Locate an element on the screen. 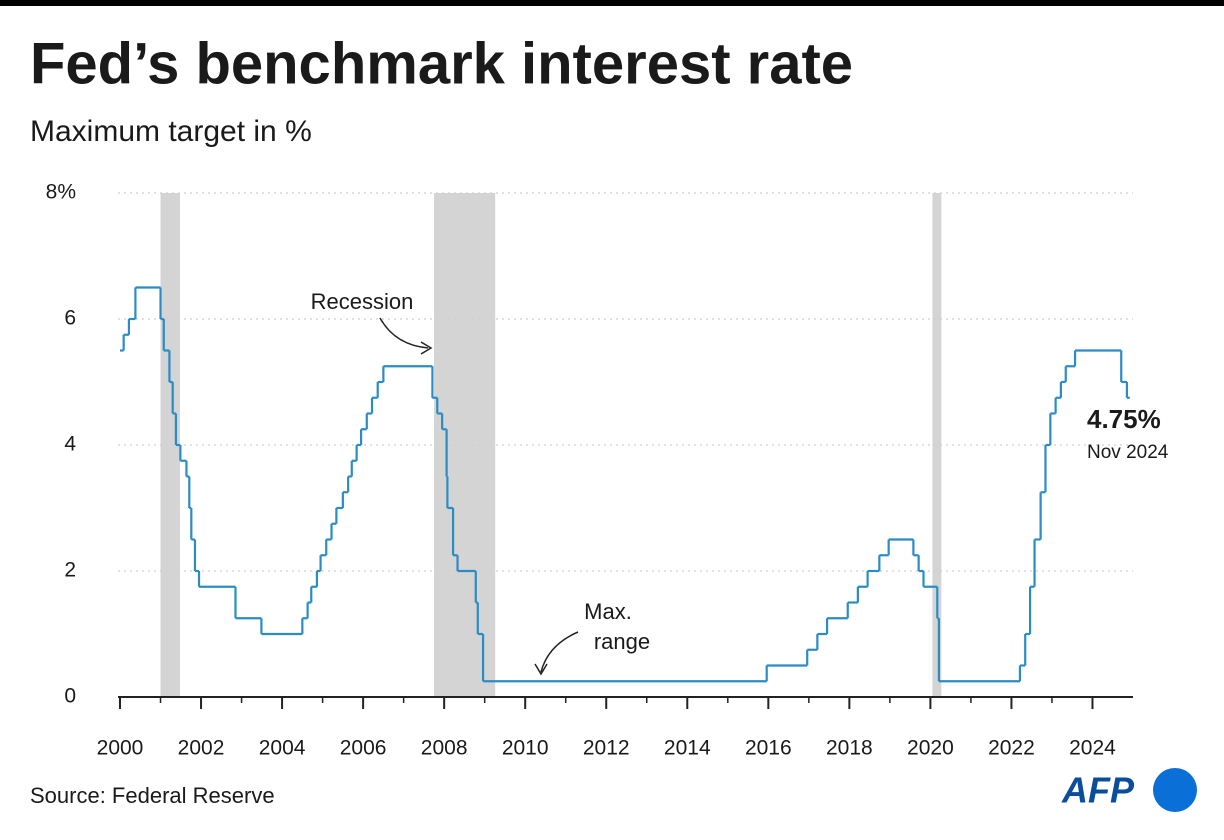  x-tick-label: 2002 is located at coordinates (201, 748).